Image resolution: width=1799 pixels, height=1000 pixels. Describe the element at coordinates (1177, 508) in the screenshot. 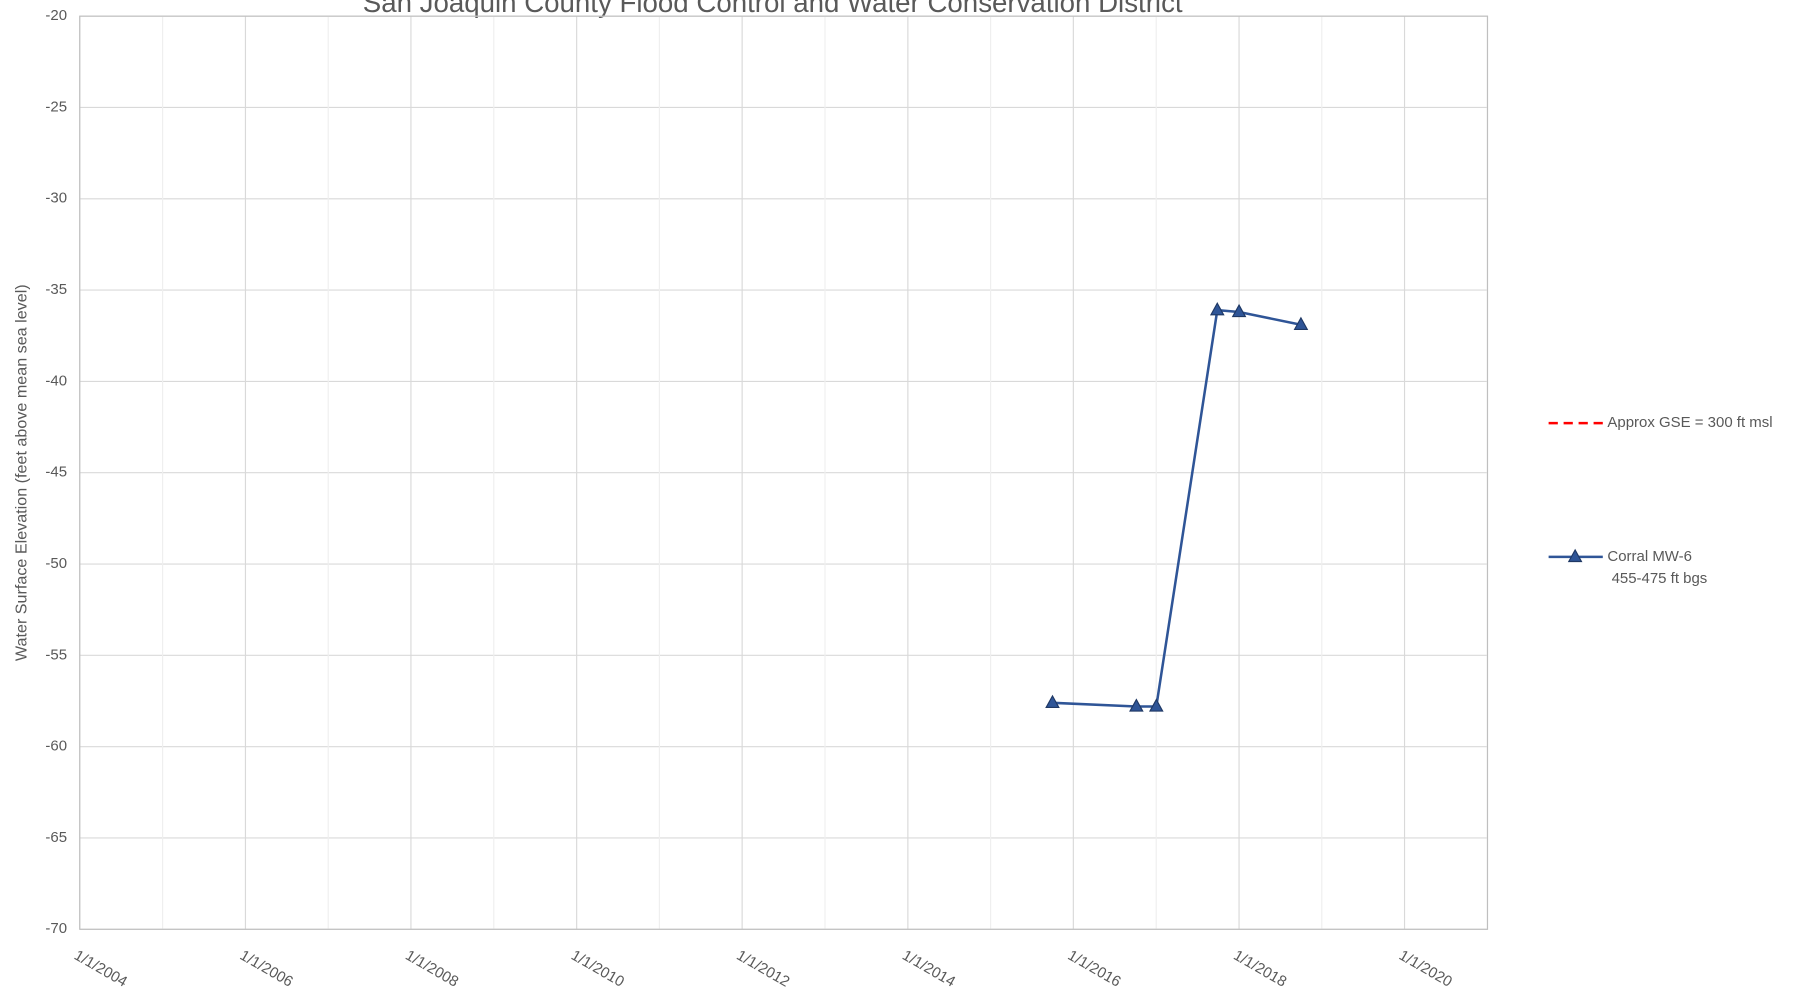

I see `series-line` at that location.